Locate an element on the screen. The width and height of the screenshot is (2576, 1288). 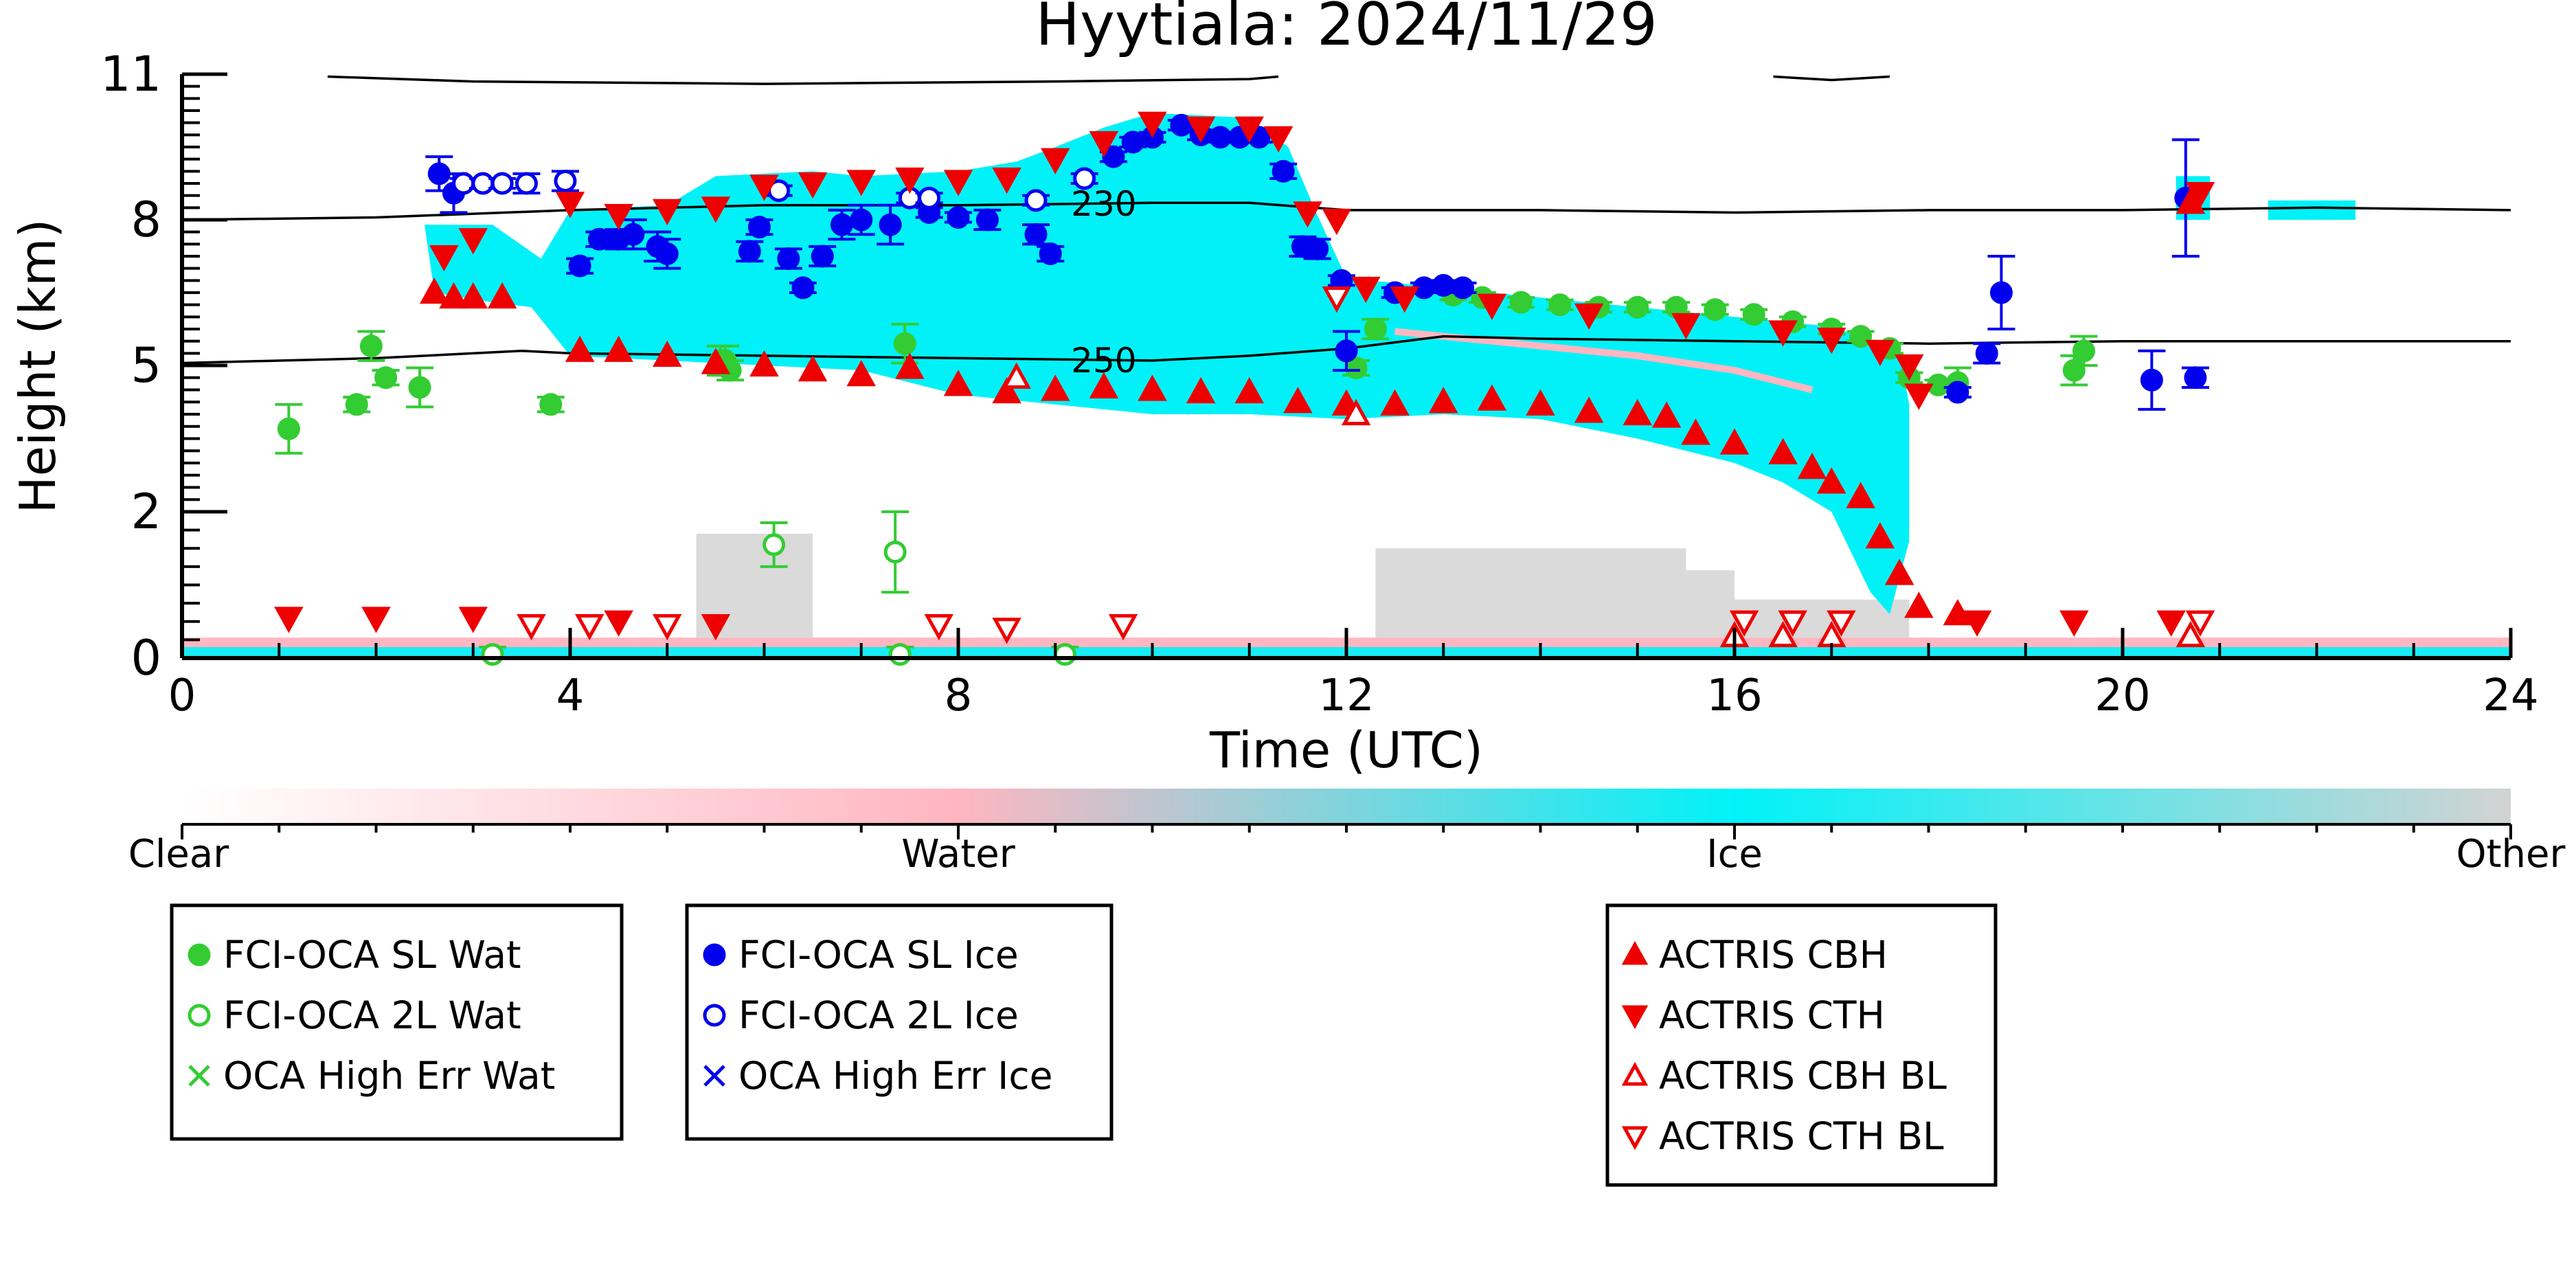
x-tick-label: 16 is located at coordinates (1734, 695).